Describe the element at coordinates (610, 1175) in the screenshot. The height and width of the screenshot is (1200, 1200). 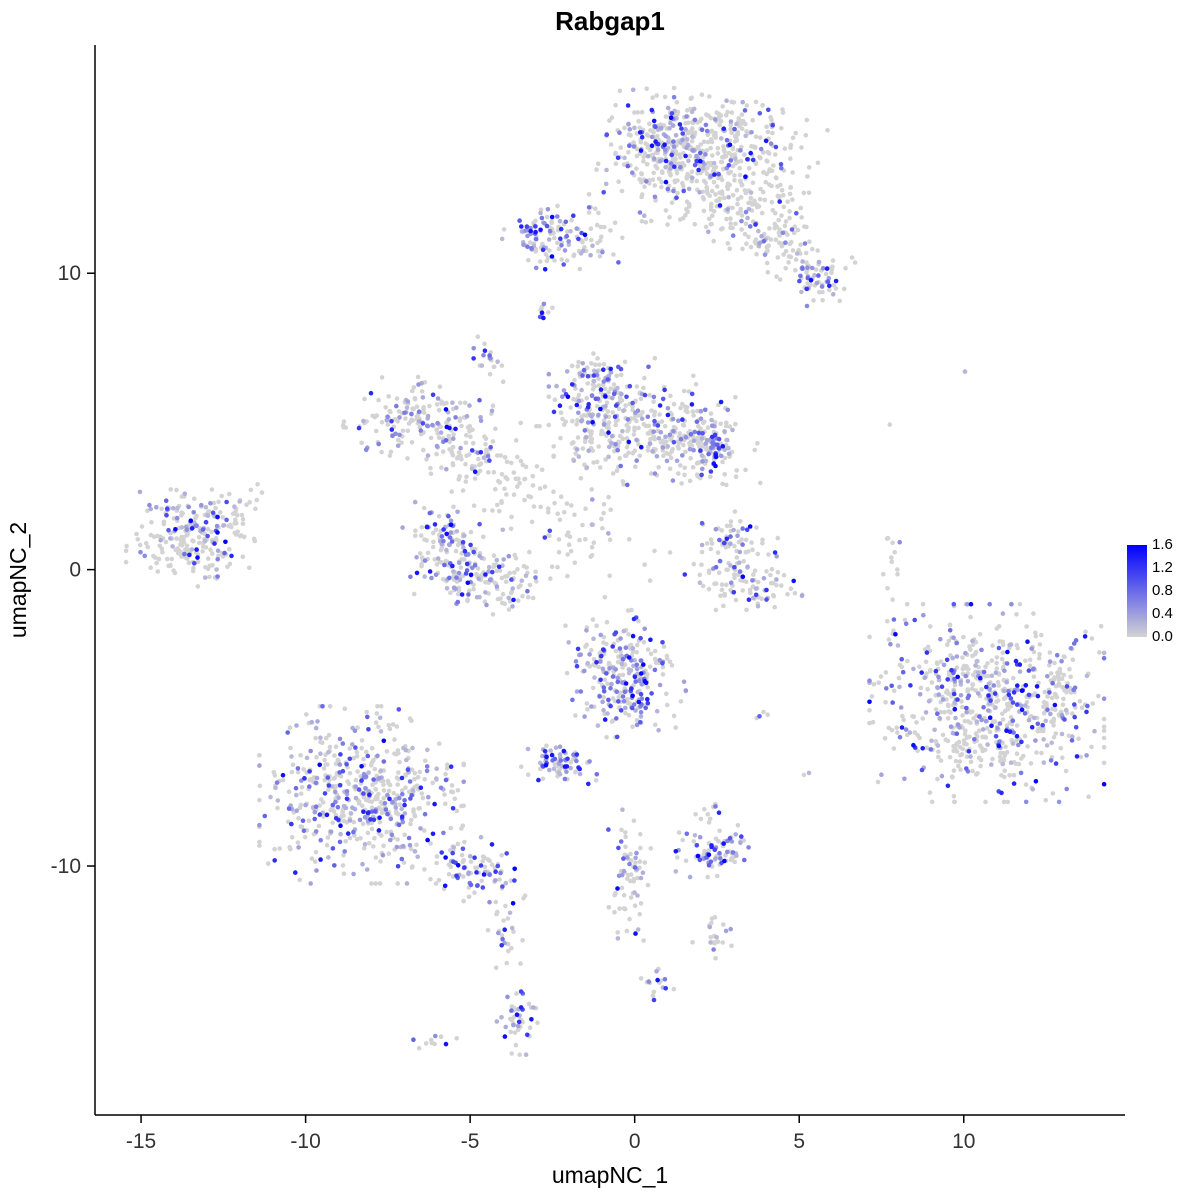
I see `x-axis-label: umapNC_1` at that location.